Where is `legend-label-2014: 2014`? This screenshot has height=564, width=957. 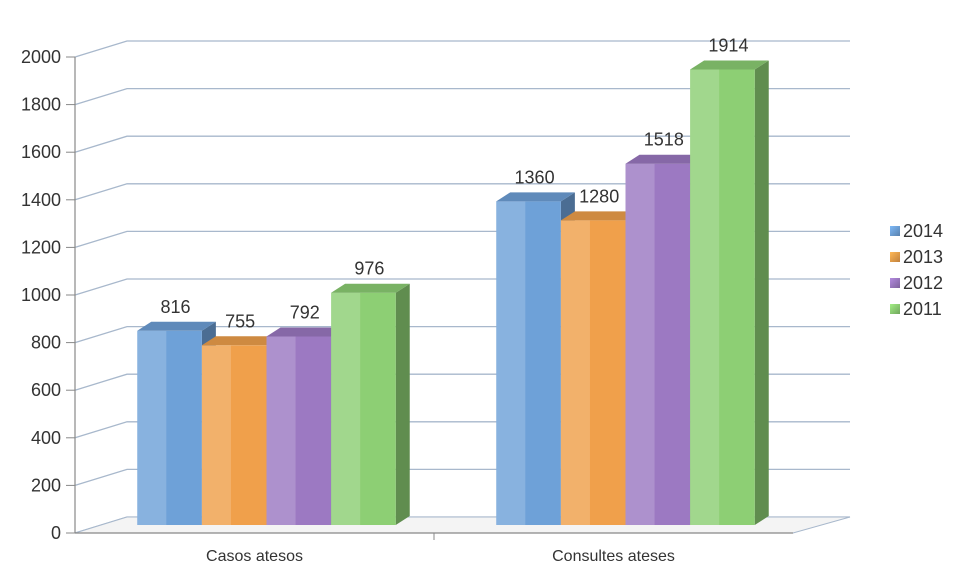 legend-label-2014: 2014 is located at coordinates (923, 230).